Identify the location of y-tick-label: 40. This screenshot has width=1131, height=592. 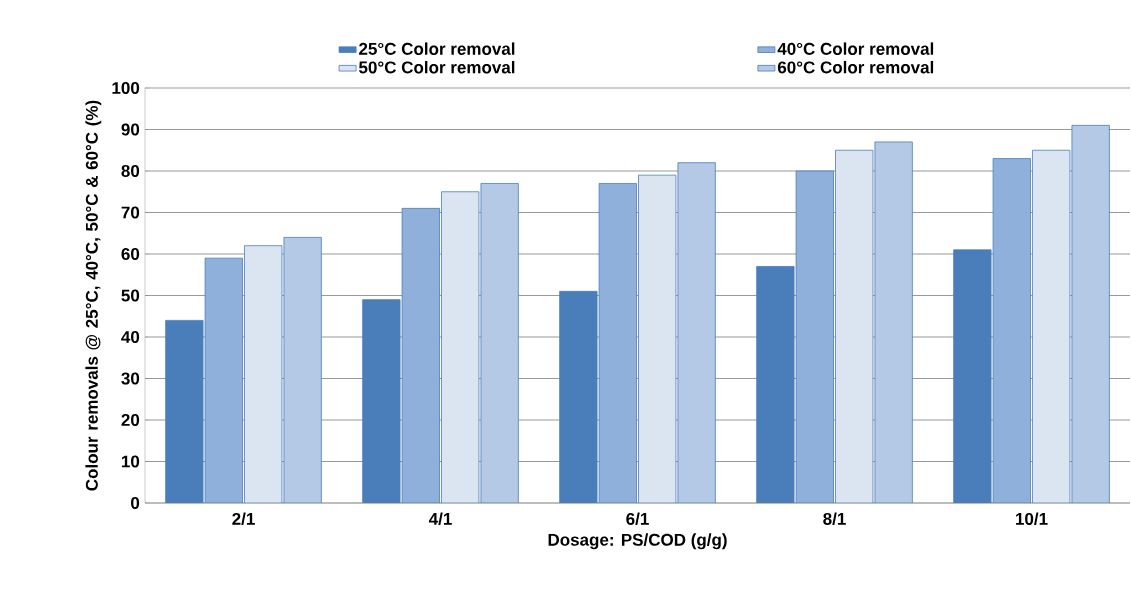
(130, 337).